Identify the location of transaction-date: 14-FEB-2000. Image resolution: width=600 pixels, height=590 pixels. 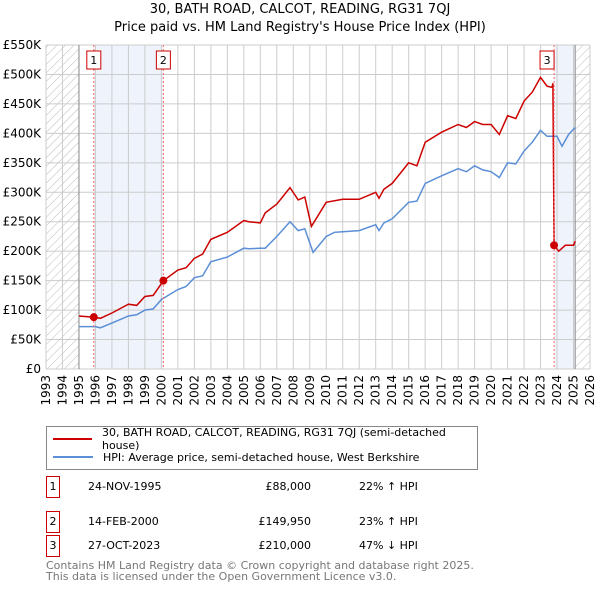
(123, 521).